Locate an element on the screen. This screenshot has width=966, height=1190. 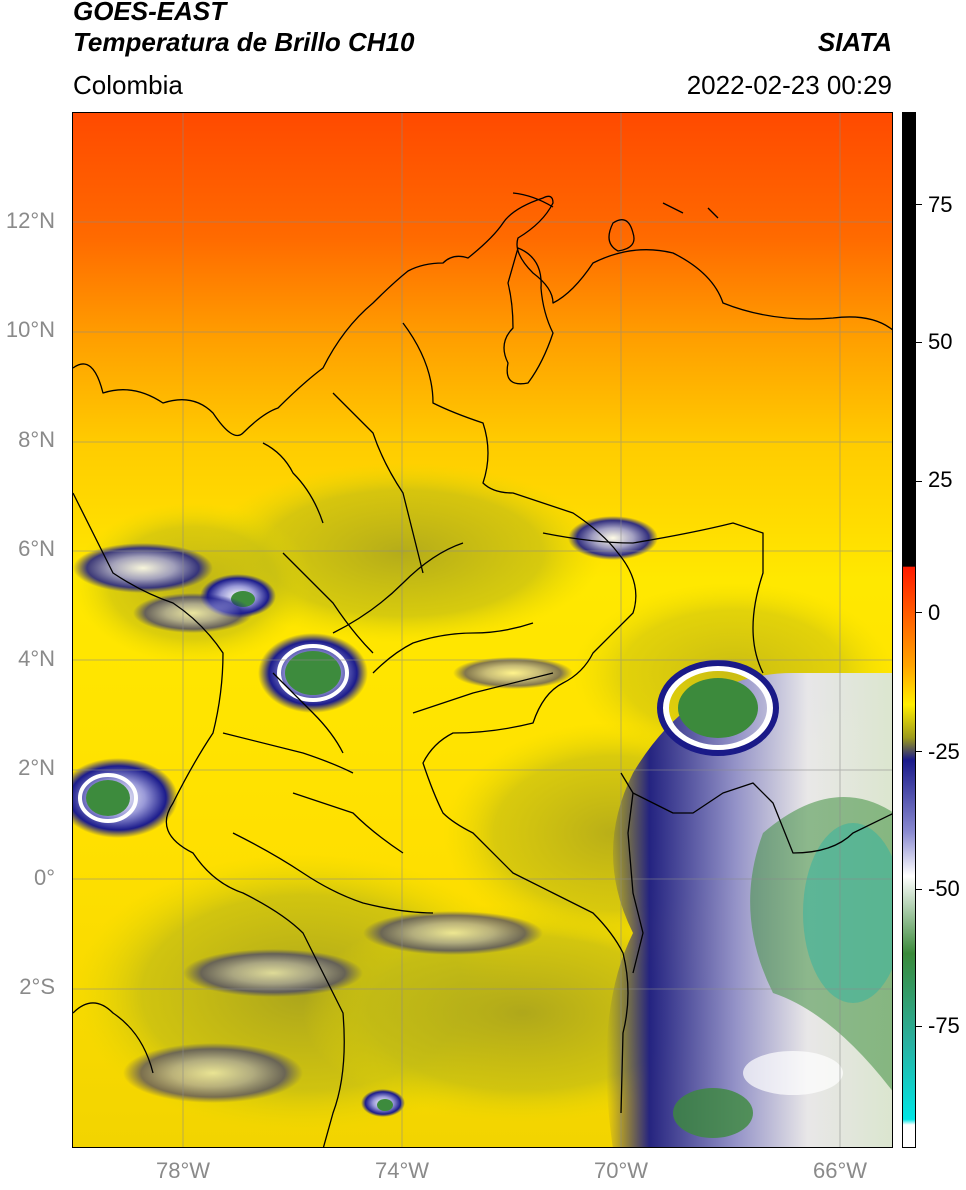
lon-tick-66w: 66°W is located at coordinates (840, 1170).